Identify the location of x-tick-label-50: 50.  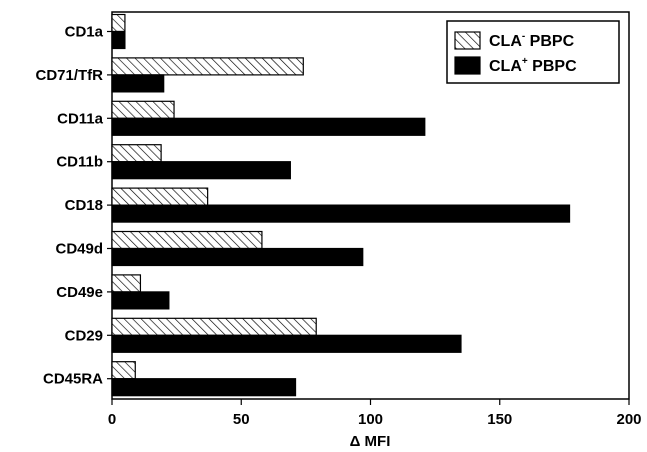
(241, 419).